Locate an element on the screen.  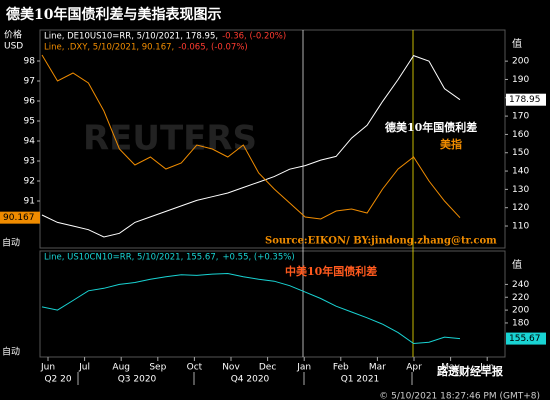
quarter-label: Q4 2020 is located at coordinates (250, 380).